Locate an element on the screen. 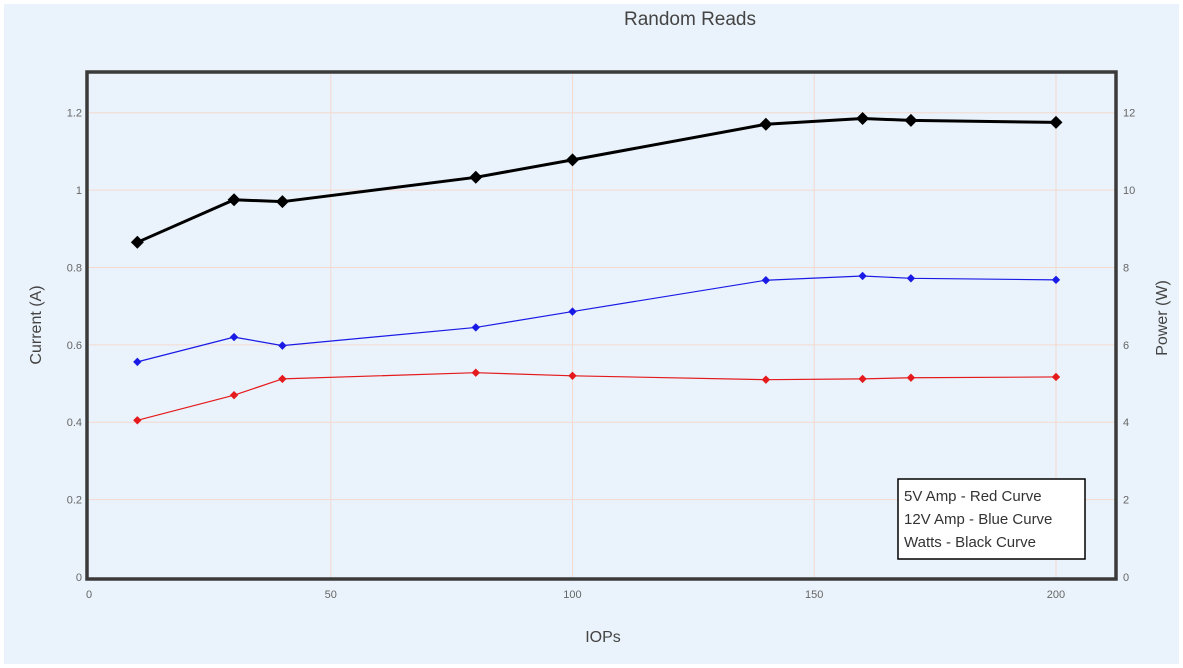  series-red is located at coordinates (597, 396).